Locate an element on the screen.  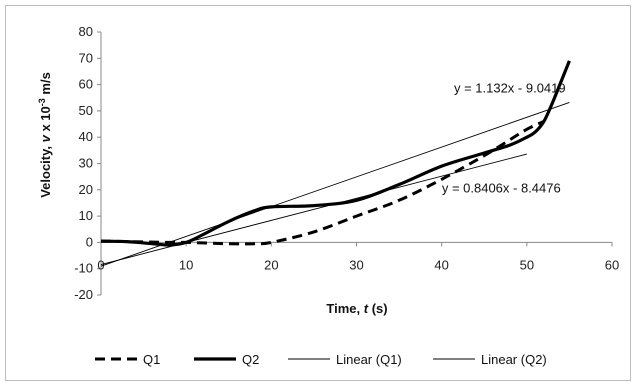
x-tick-label: 50 is located at coordinates (527, 264).